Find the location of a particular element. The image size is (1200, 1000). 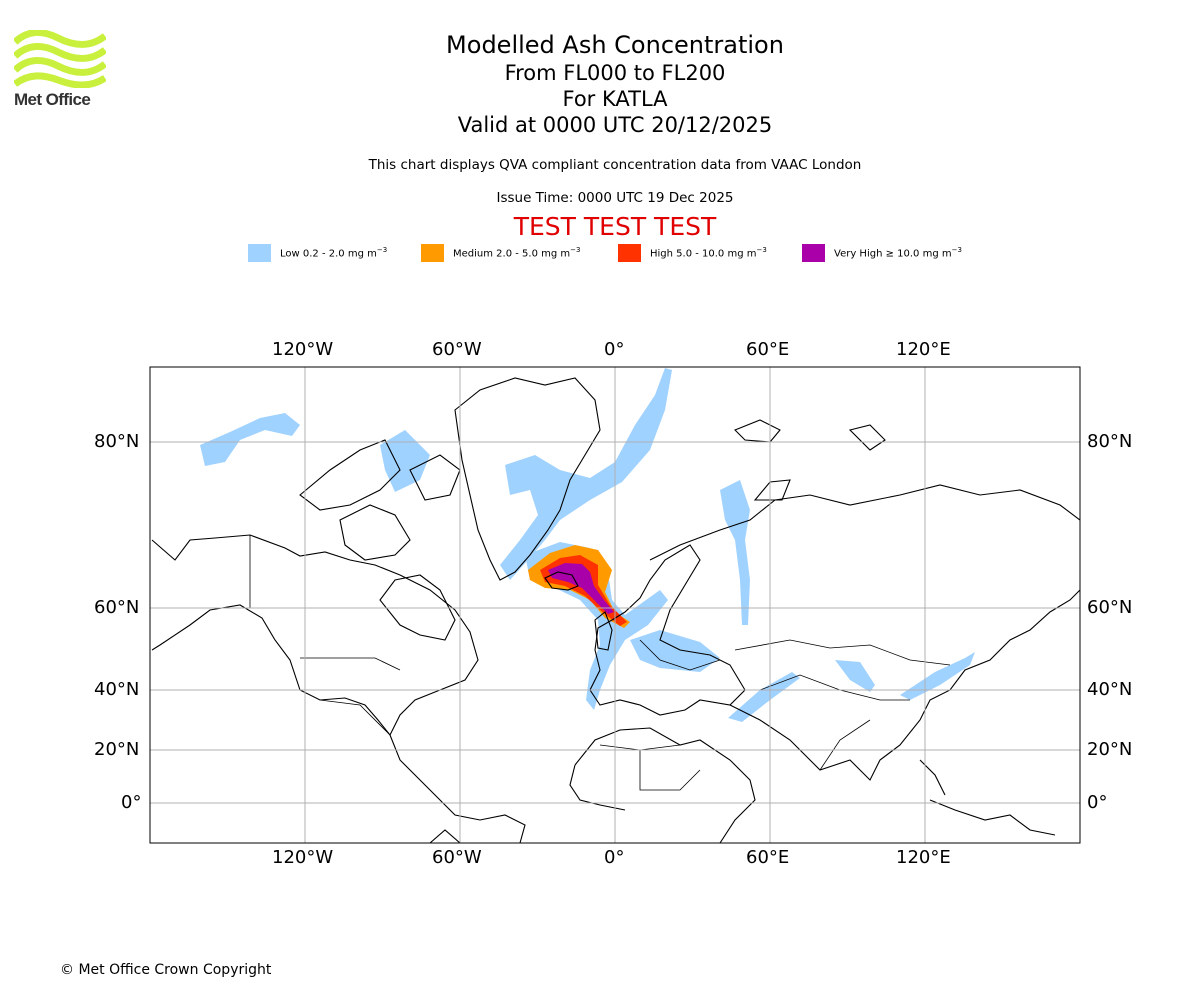

lat-label-right-0: 0° is located at coordinates (1097, 802).